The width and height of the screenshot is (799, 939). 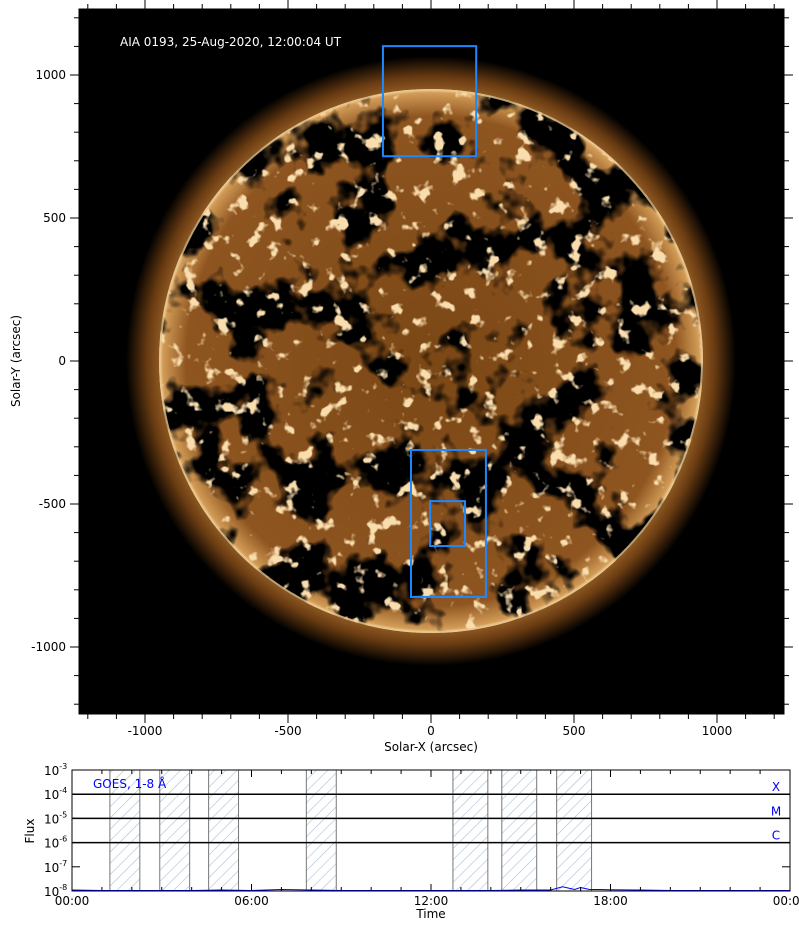 I want to click on goes-legend: GOES, 1-8 Å, so click(x=130, y=783).